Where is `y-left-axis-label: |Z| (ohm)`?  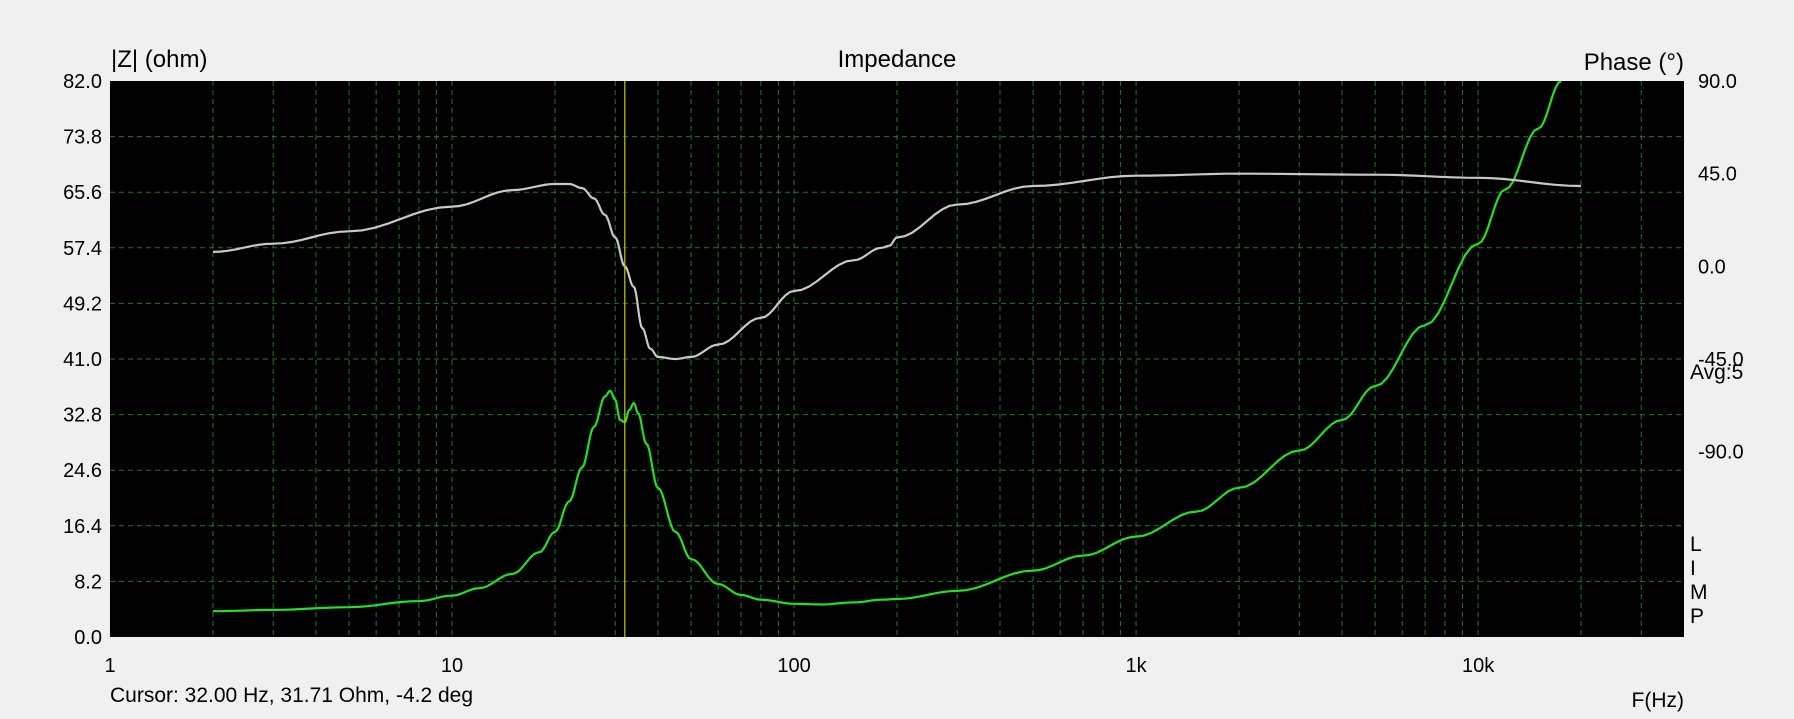 y-left-axis-label: |Z| (ohm) is located at coordinates (159, 59).